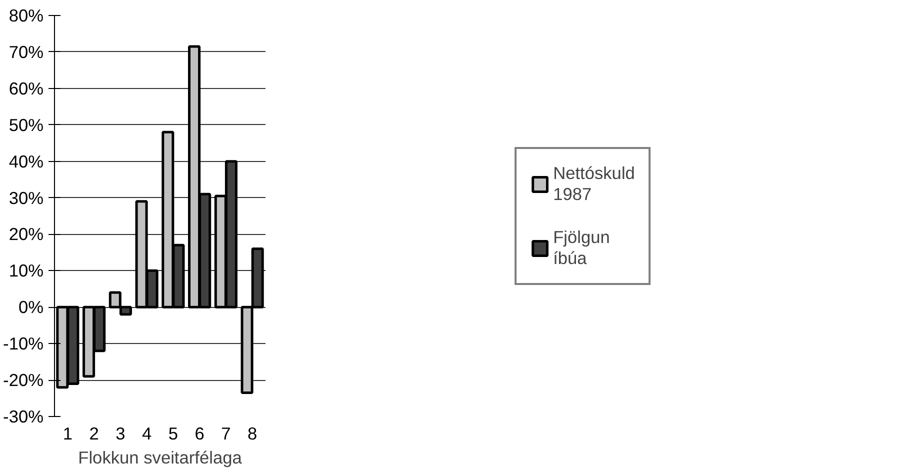  Describe the element at coordinates (173, 434) in the screenshot. I see `x-tick-label: 5` at that location.